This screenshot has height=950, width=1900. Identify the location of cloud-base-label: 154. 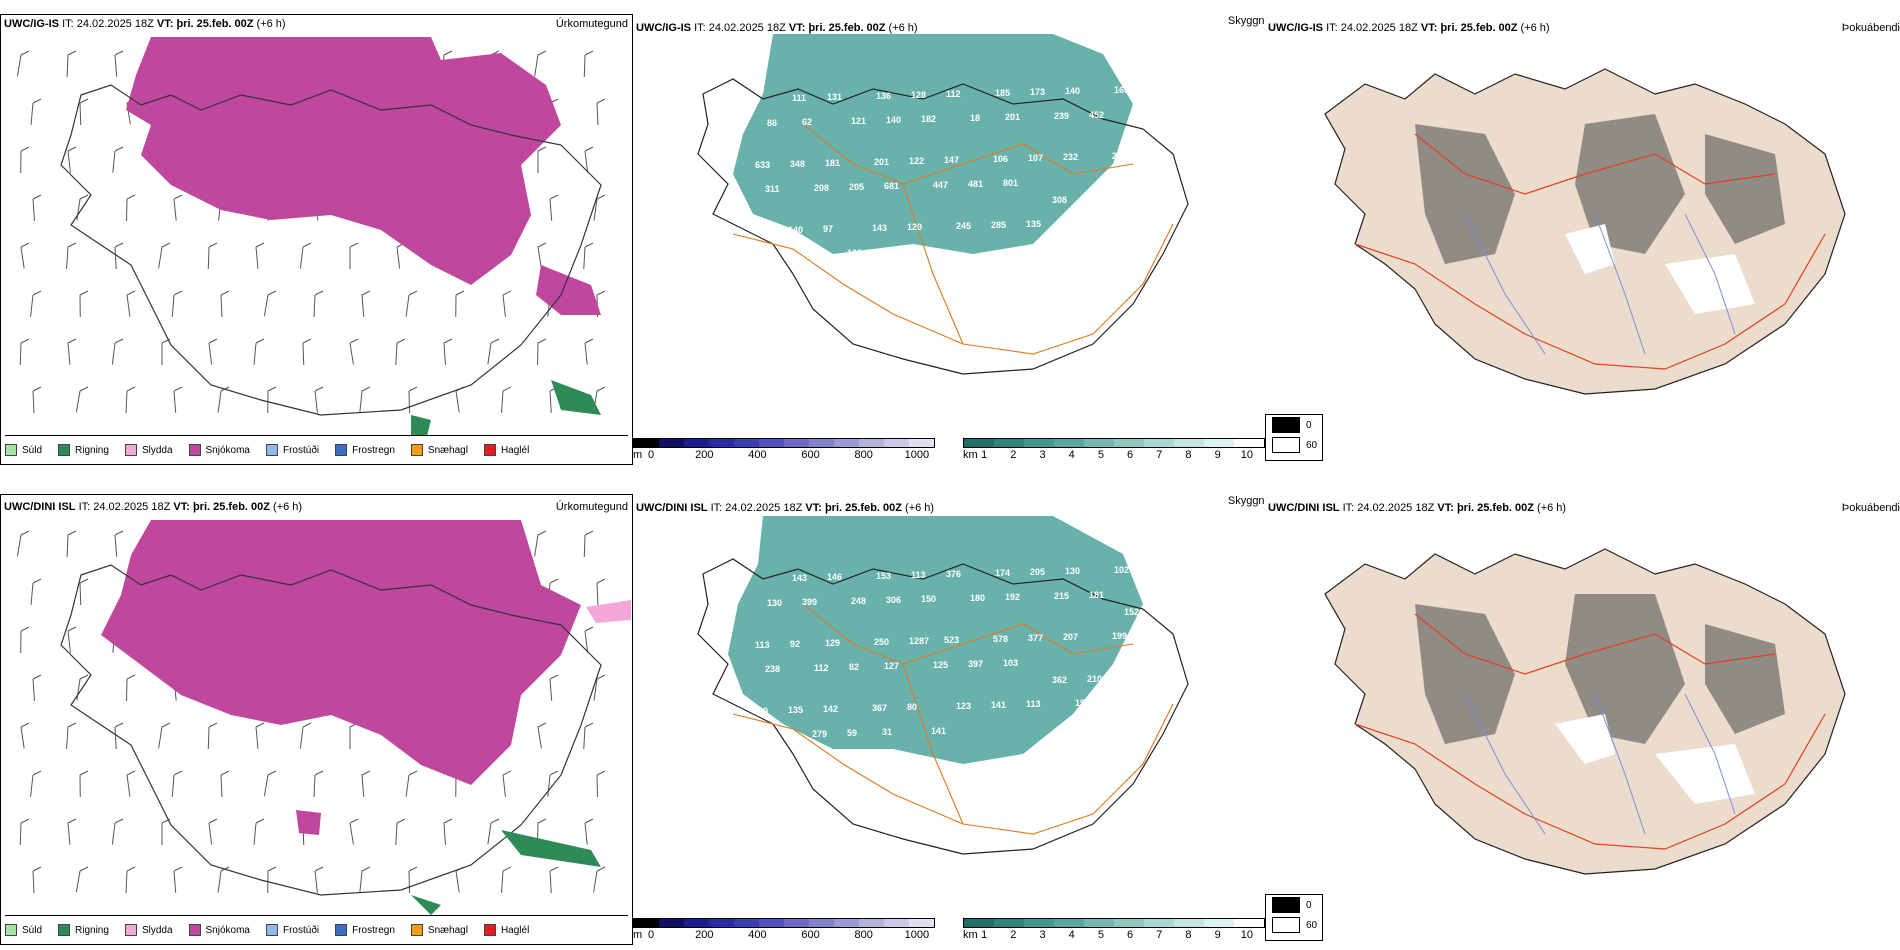
(1094, 199).